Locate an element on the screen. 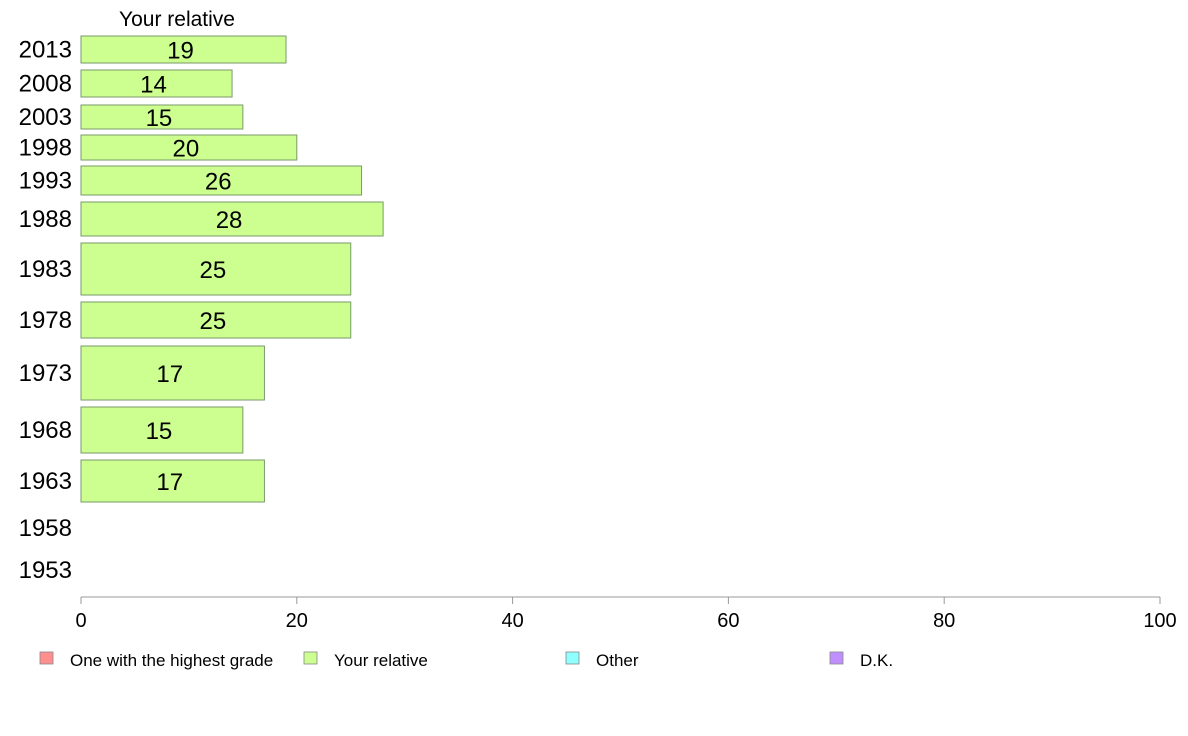 Image resolution: width=1188 pixels, height=736 pixels. x-tick-label: 60 is located at coordinates (728, 621).